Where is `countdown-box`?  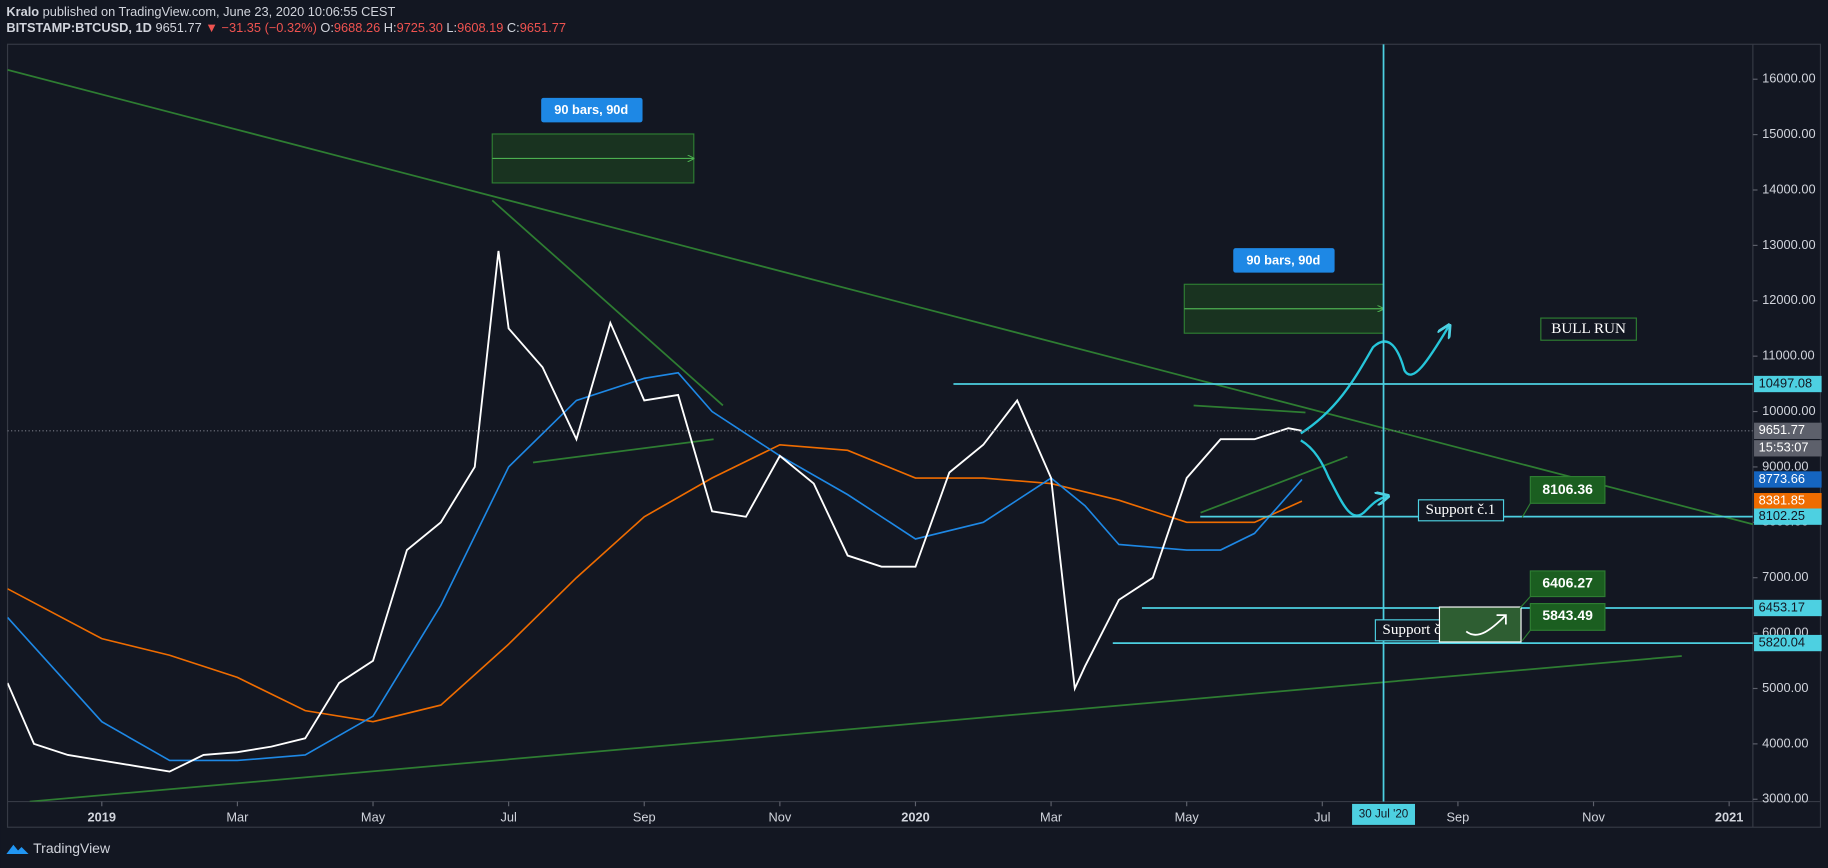
countdown-box is located at coordinates (1788, 448).